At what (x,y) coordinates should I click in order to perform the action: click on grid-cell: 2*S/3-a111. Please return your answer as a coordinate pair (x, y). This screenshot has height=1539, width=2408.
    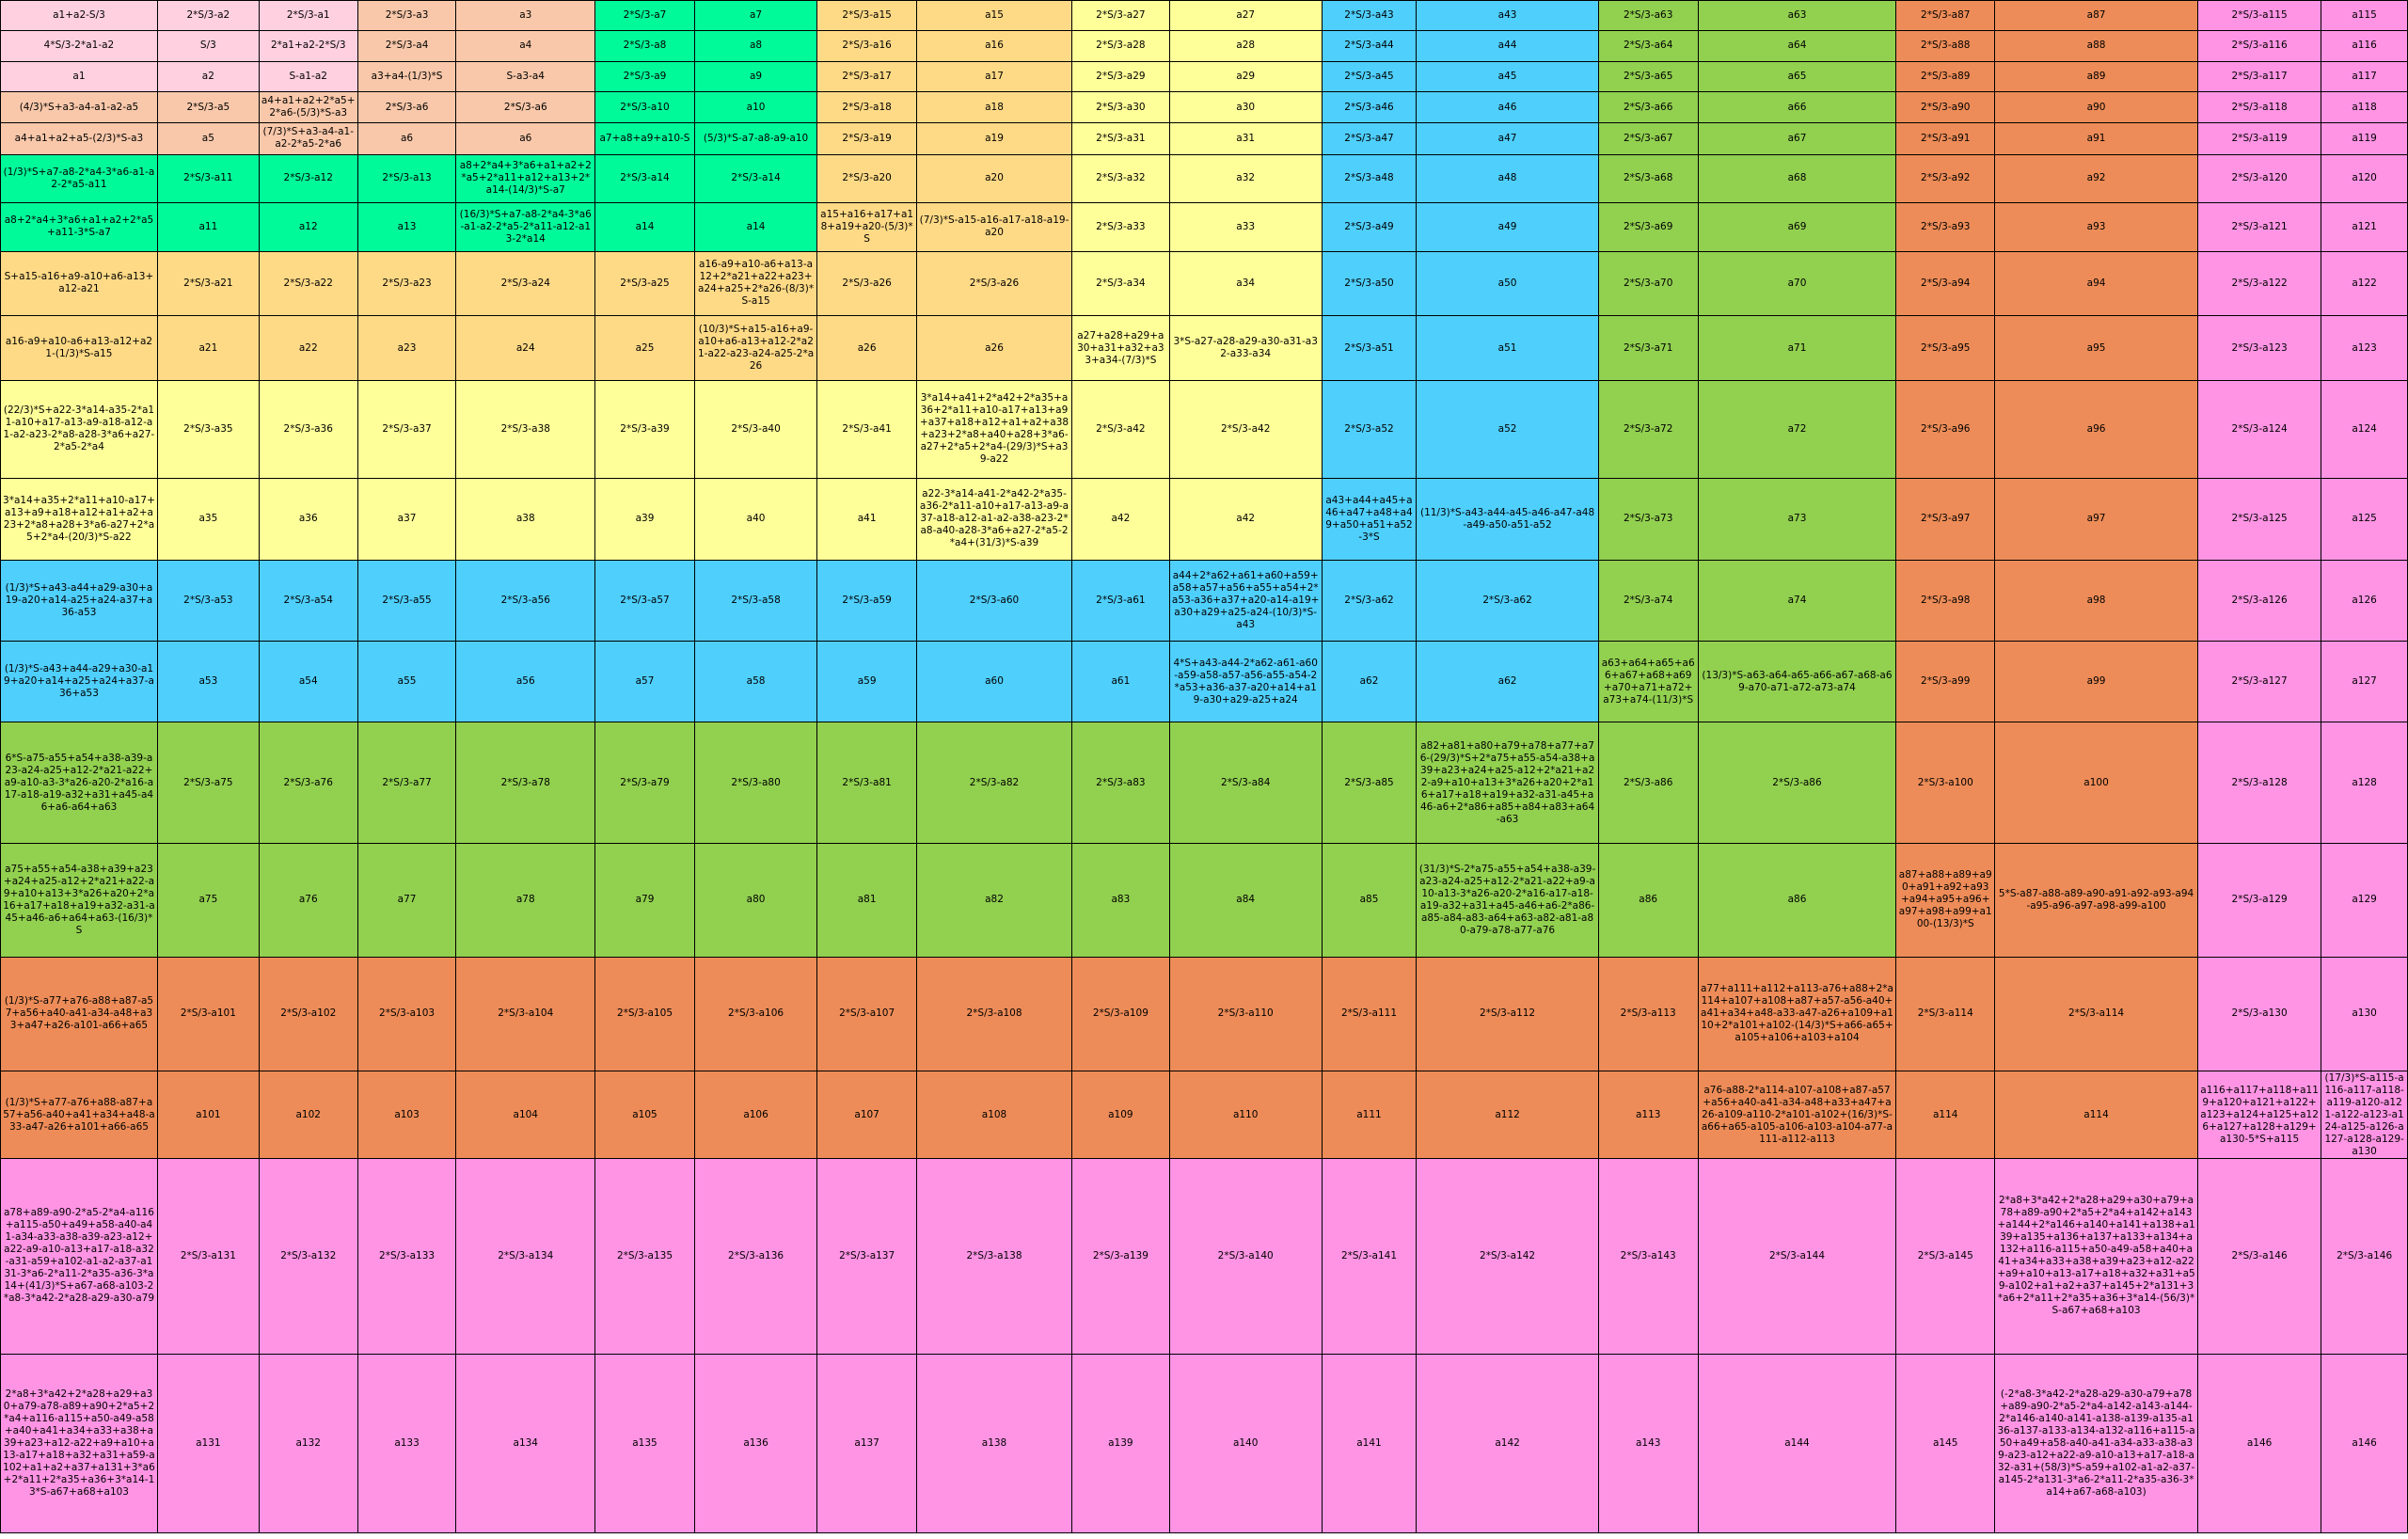
    Looking at the image, I should click on (1369, 1014).